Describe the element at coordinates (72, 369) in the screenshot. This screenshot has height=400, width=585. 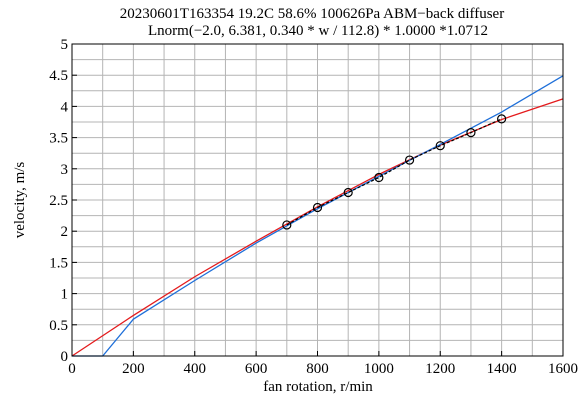
I see `x-tick-label: 0` at that location.